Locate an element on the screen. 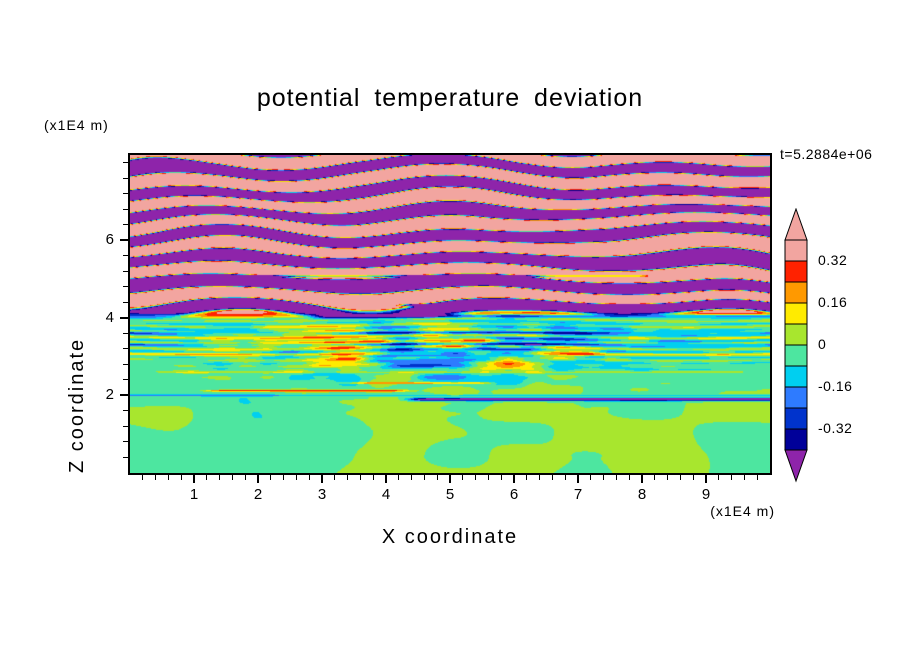 Image resolution: width=904 pixels, height=654 pixels. z-tick-label: 6 is located at coordinates (109, 240).